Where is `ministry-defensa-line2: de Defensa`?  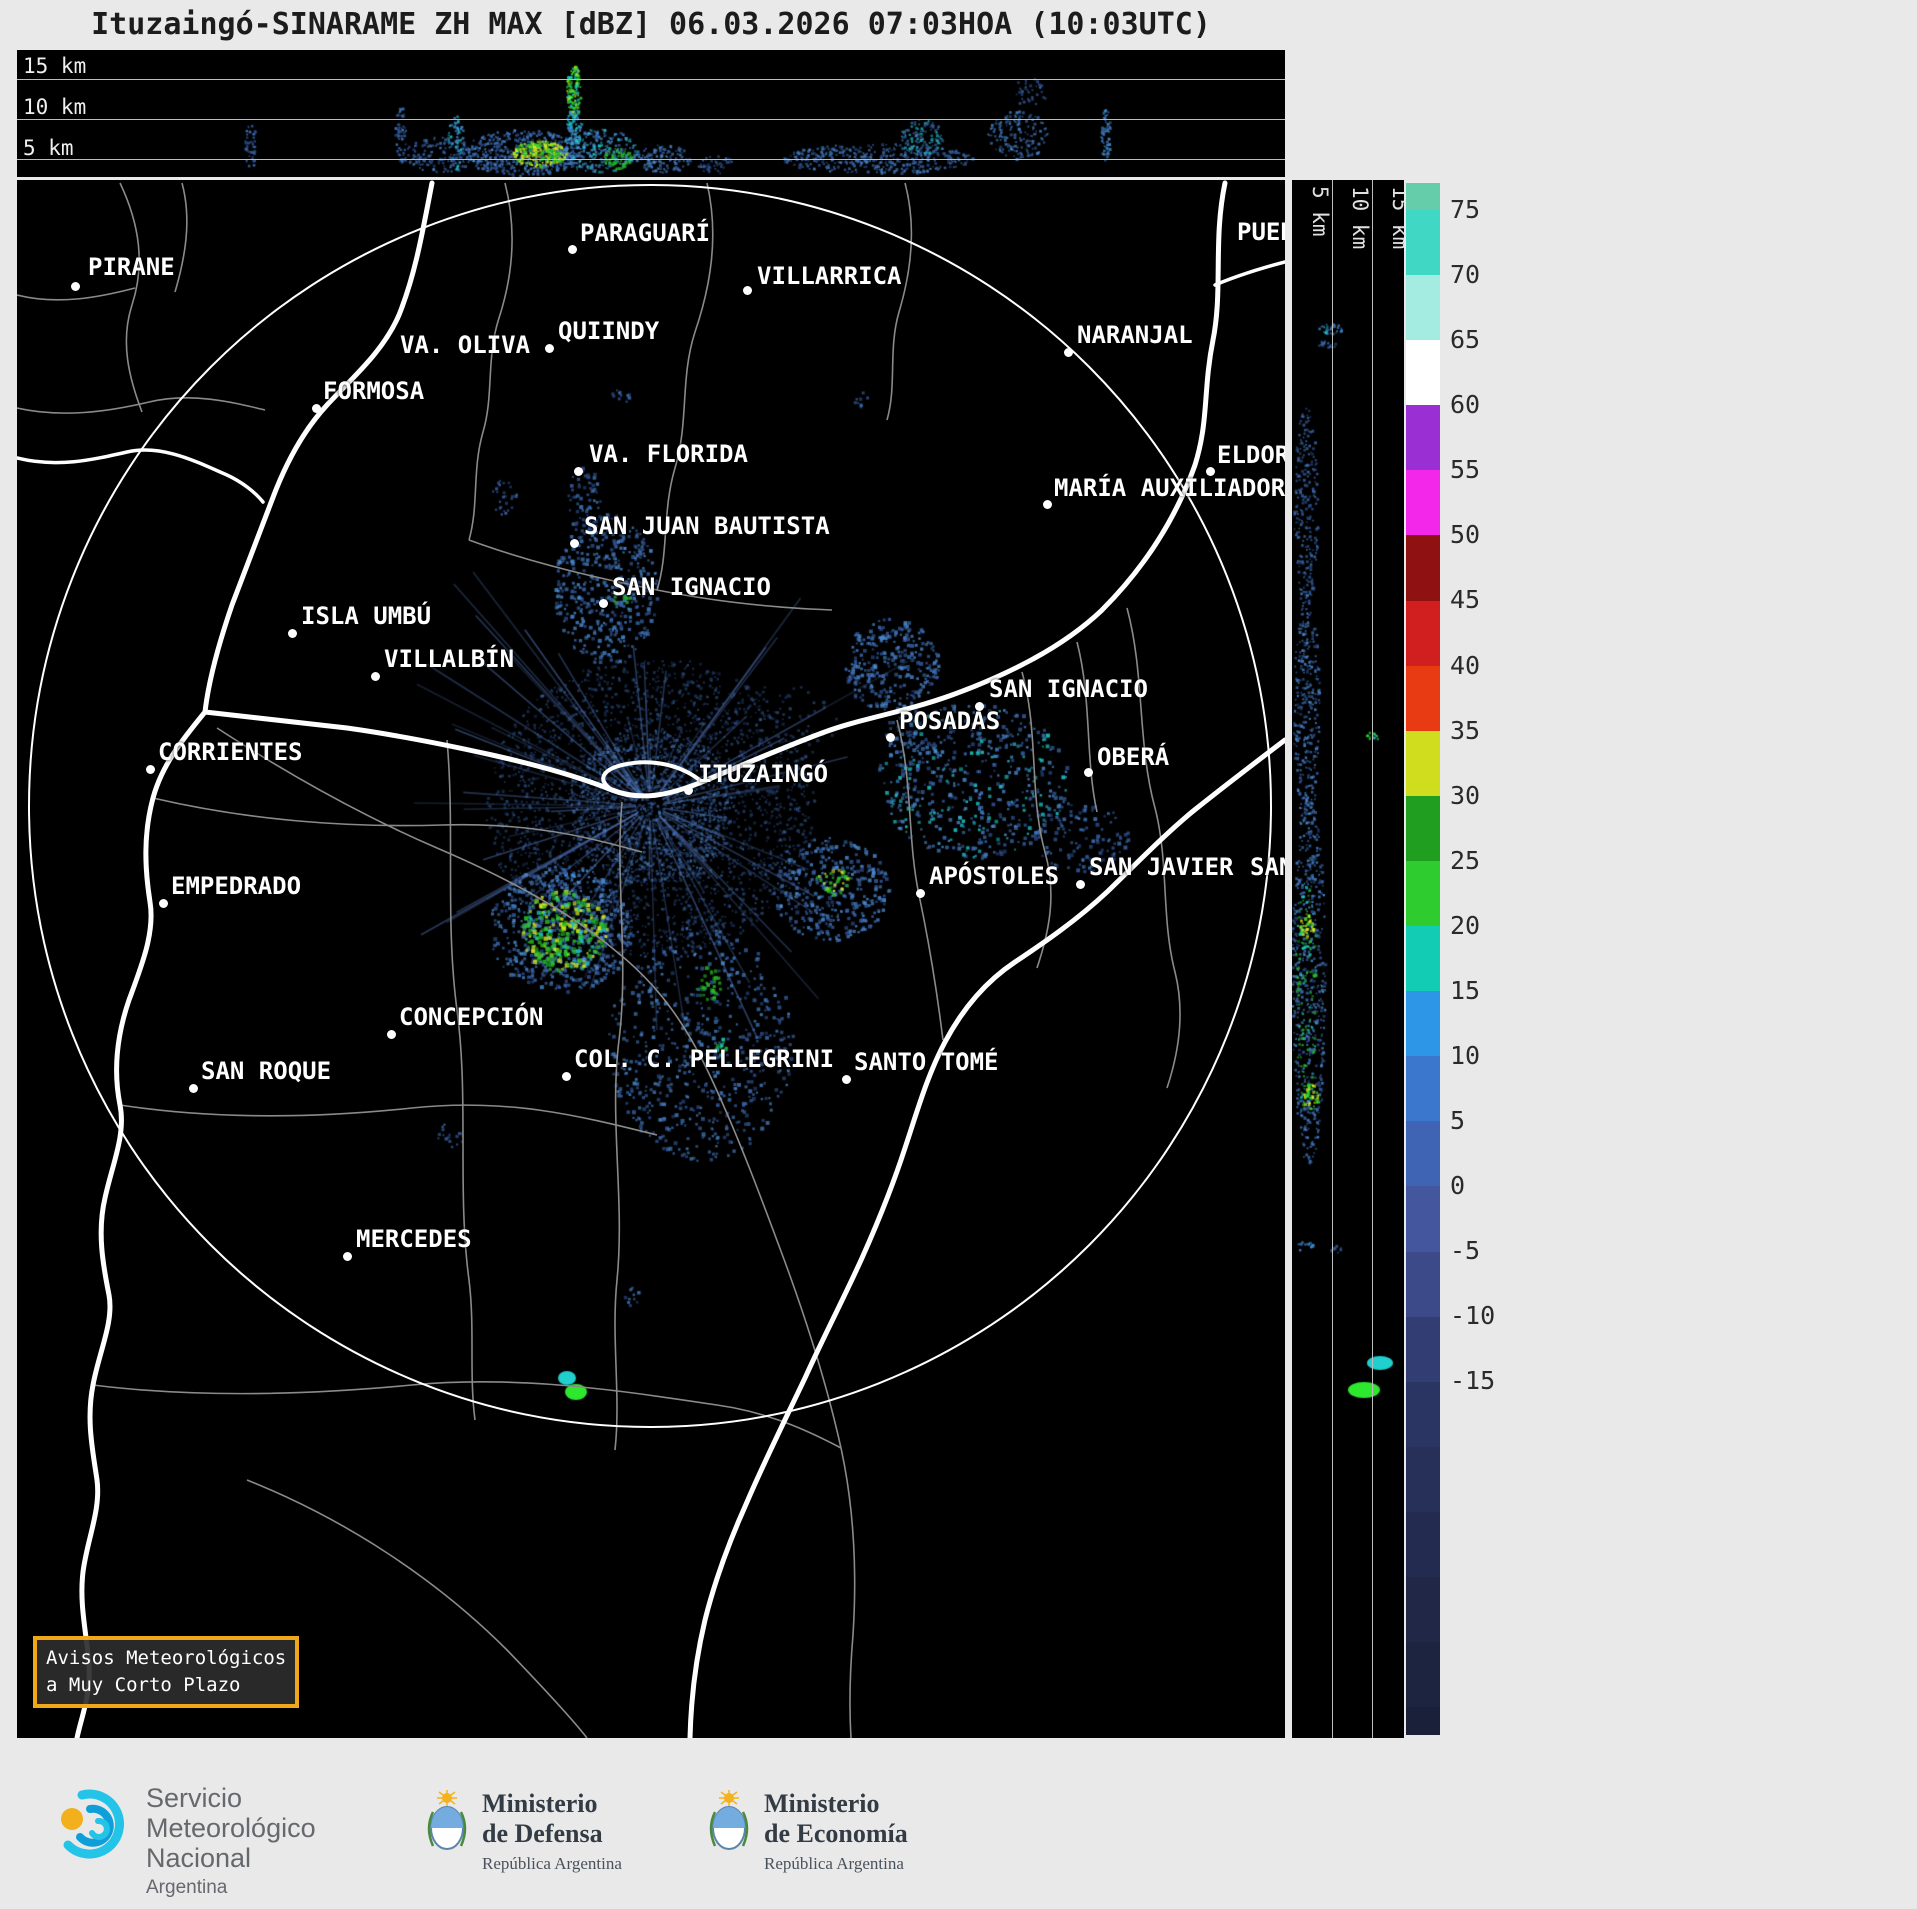 ministry-defensa-line2: de Defensa is located at coordinates (542, 1833).